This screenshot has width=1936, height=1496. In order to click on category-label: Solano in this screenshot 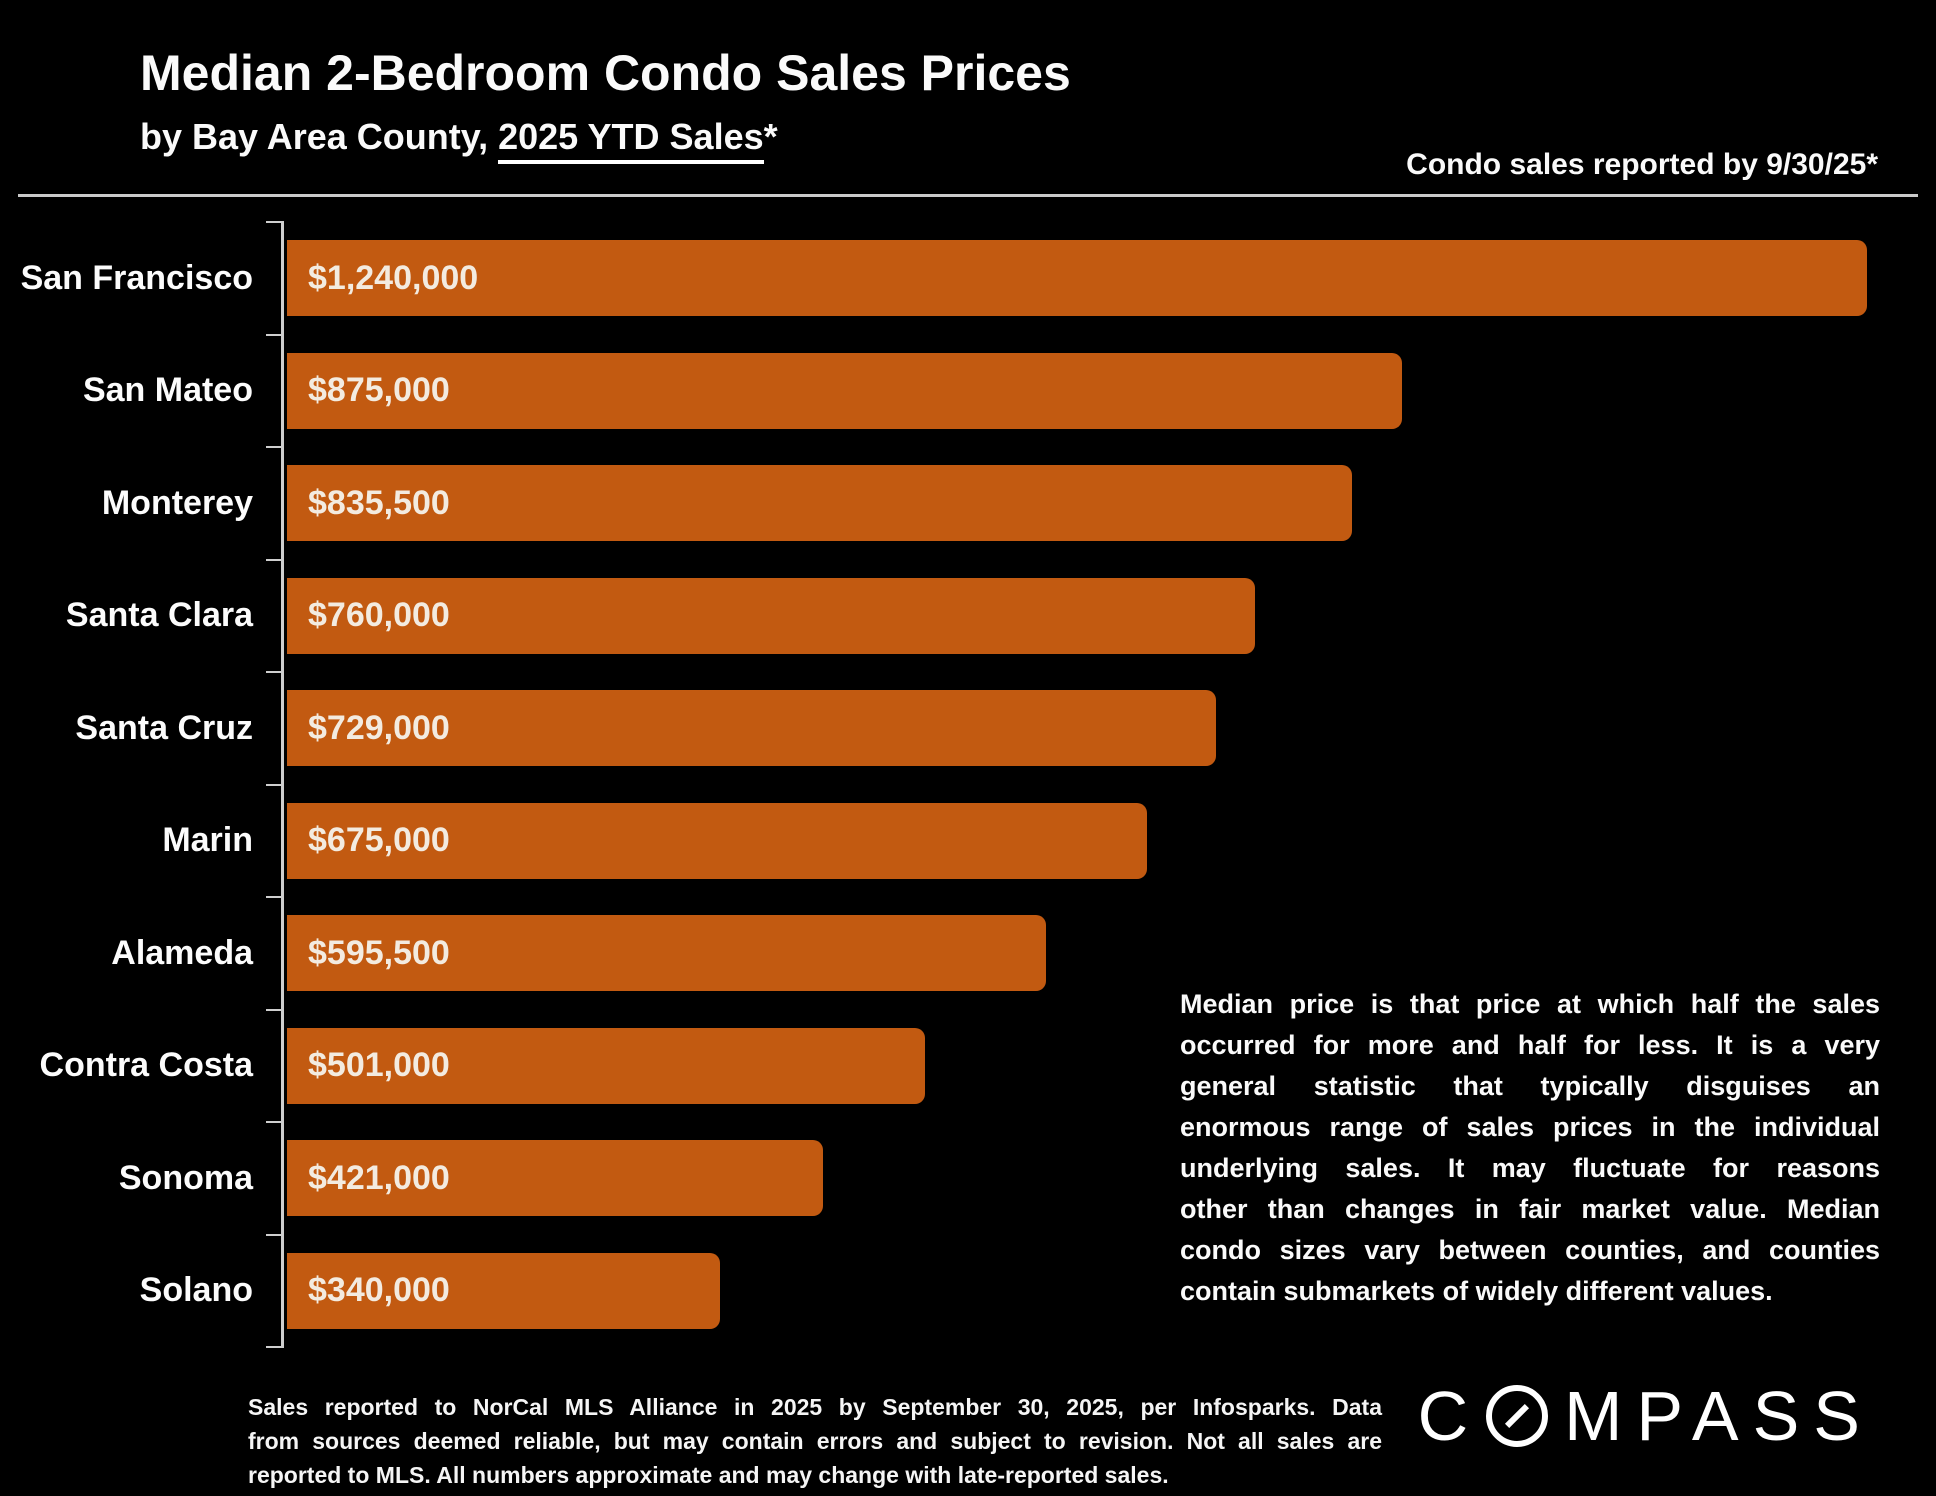, I will do `click(196, 1290)`.